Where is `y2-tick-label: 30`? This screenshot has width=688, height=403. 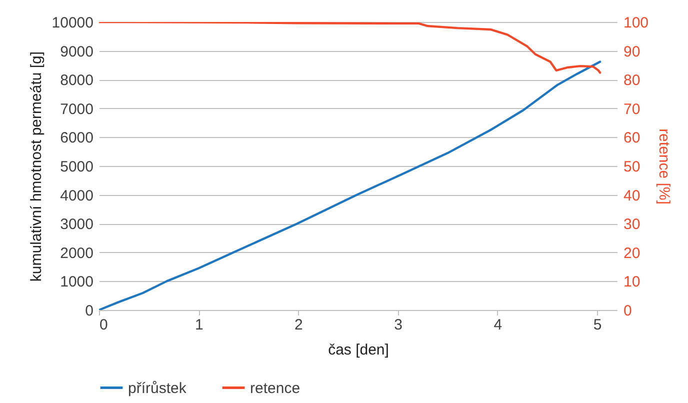 y2-tick-label: 30 is located at coordinates (632, 225).